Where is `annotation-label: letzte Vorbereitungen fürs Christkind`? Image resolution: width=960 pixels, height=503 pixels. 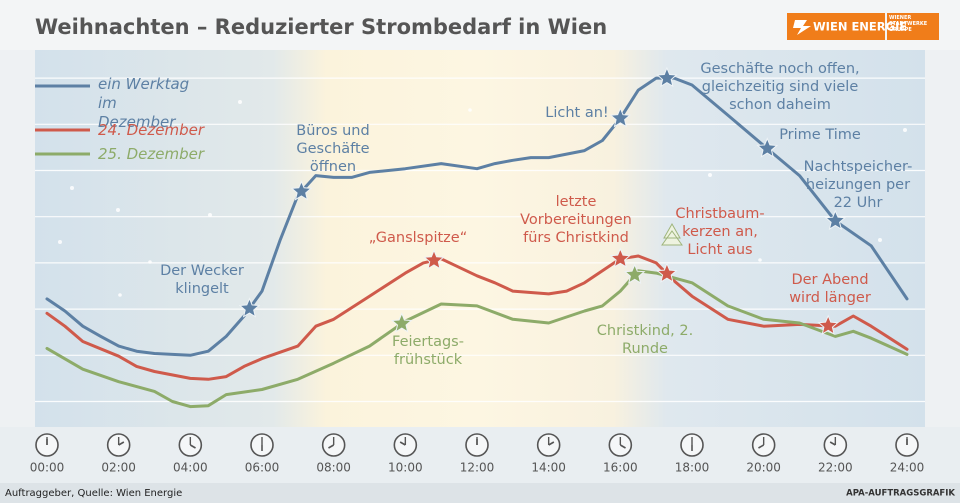 annotation-label: letzte Vorbereitungen fürs Christkind is located at coordinates (576, 220).